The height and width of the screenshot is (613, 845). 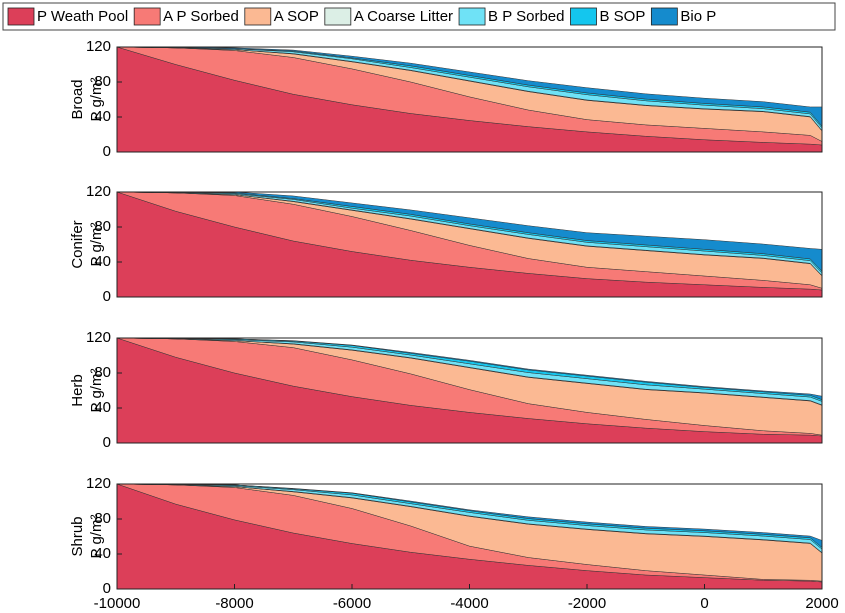 What do you see at coordinates (77, 536) in the screenshot?
I see `y-axis-label: Shrub` at bounding box center [77, 536].